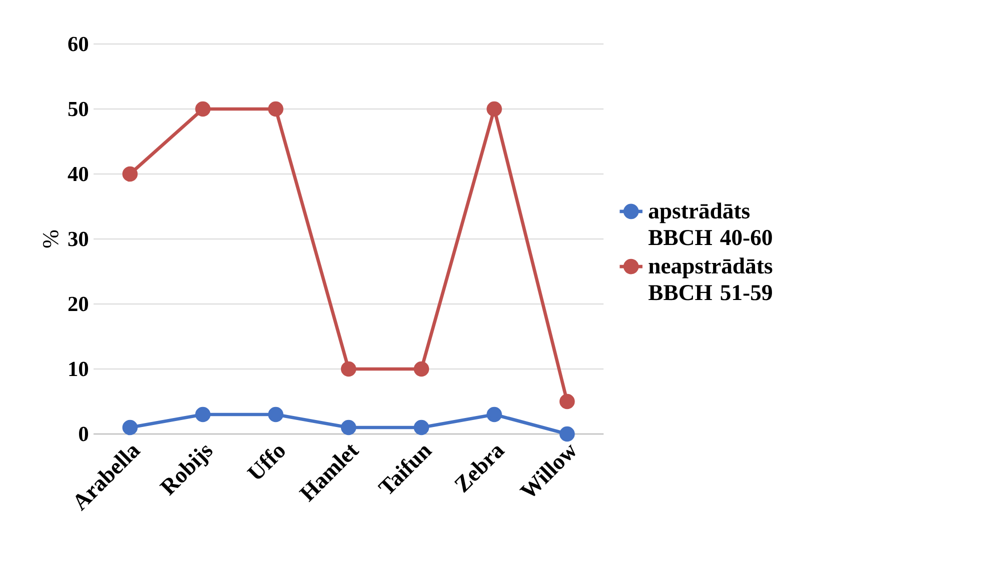 This screenshot has height=568, width=986. I want to click on y-tick-label: 30, so click(78, 239).